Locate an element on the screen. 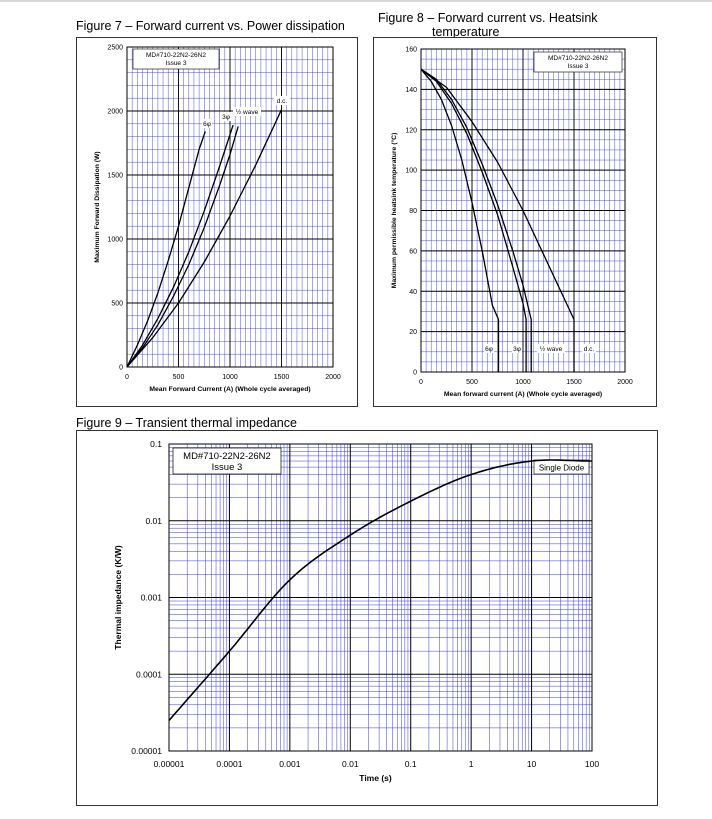 The width and height of the screenshot is (712, 819). x-tick-label: 0.00001 is located at coordinates (169, 764).